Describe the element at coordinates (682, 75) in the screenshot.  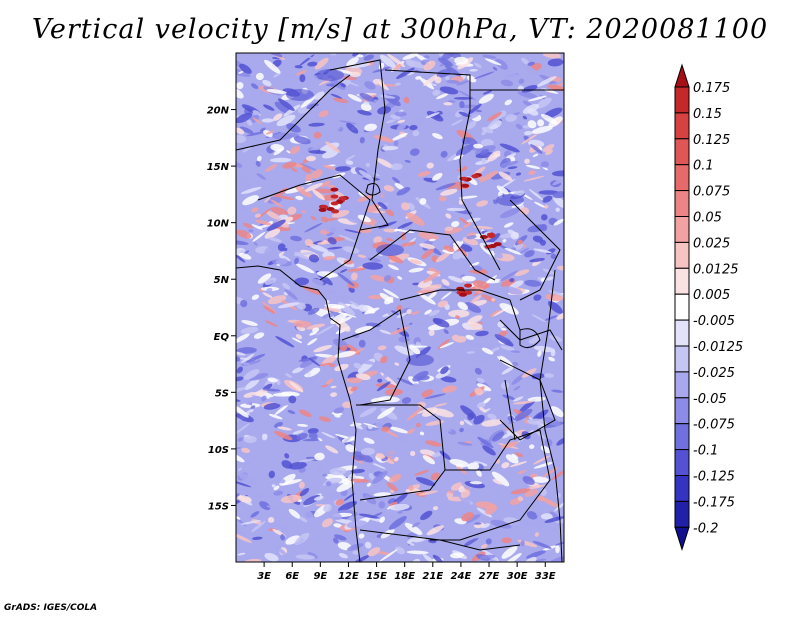
I see `colorbar-top-arrow` at that location.